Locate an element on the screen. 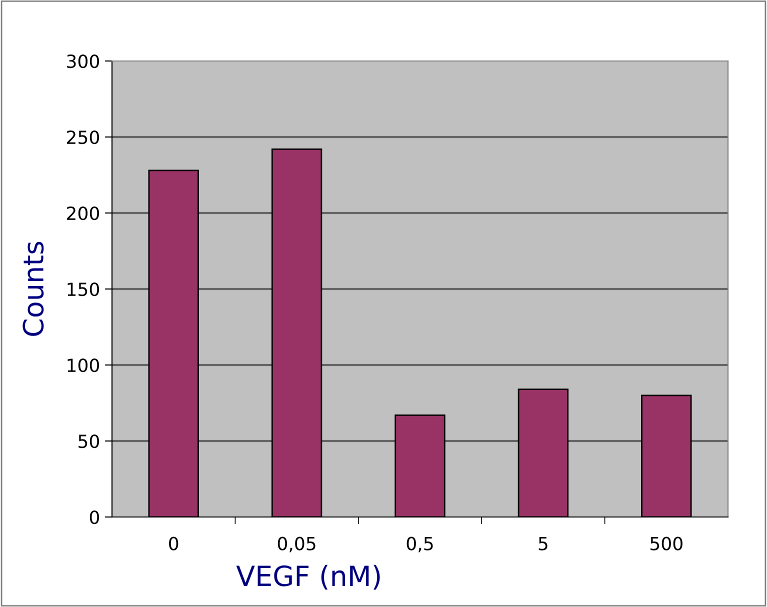  y-tick-label: 150 is located at coordinates (83, 289).